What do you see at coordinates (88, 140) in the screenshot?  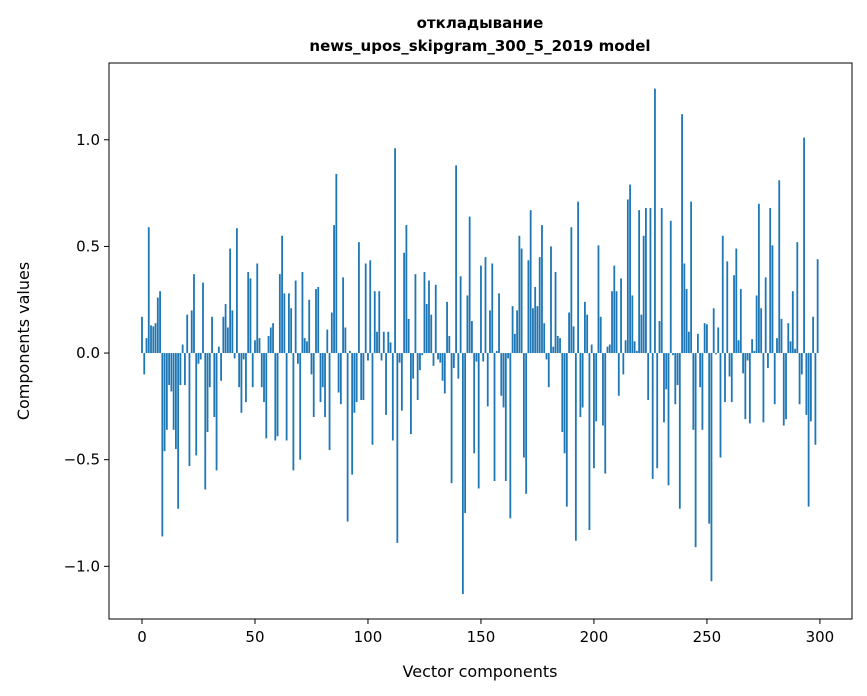 I see `y-tick-label: 1.0` at bounding box center [88, 140].